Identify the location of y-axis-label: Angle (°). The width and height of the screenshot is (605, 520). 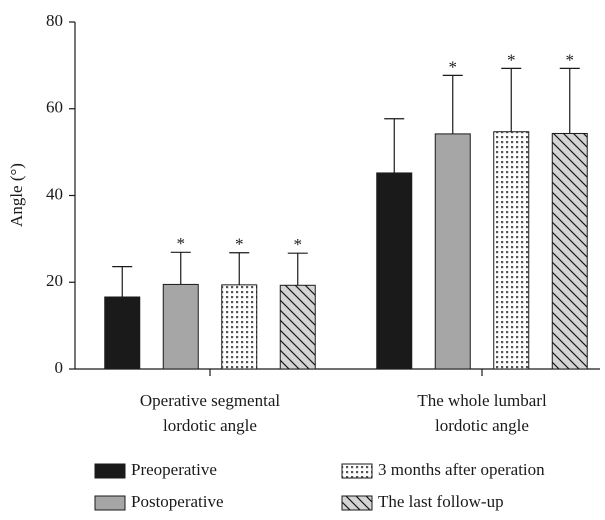
(16, 195).